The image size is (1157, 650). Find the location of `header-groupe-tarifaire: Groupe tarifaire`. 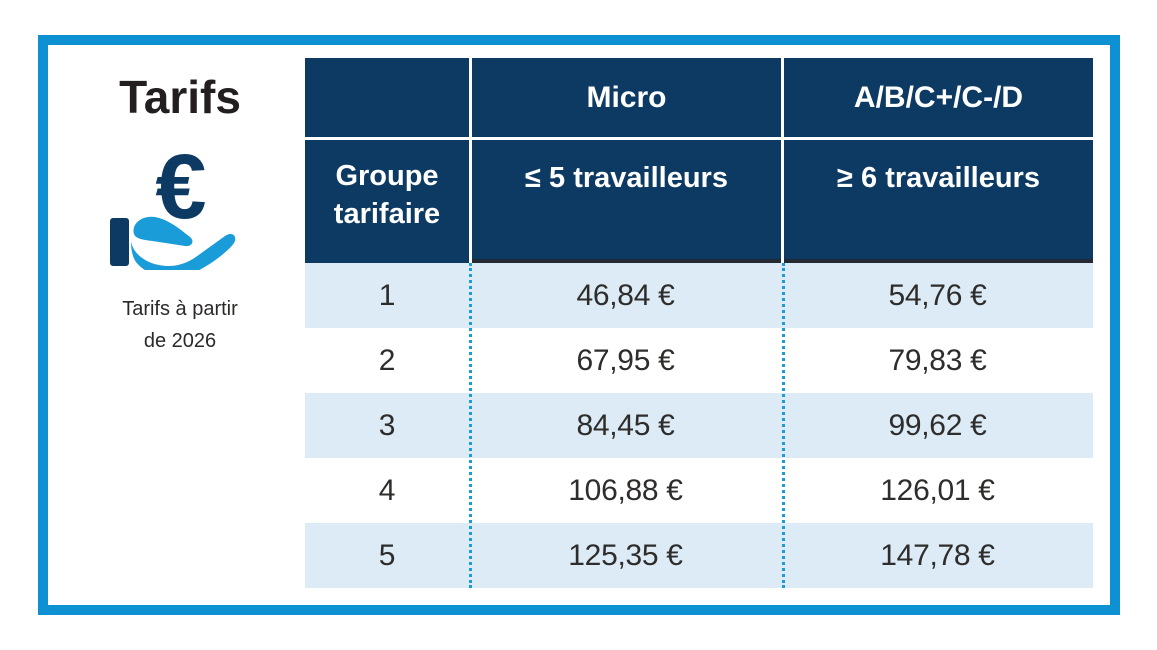

header-groupe-tarifaire: Groupe tarifaire is located at coordinates (387, 201).